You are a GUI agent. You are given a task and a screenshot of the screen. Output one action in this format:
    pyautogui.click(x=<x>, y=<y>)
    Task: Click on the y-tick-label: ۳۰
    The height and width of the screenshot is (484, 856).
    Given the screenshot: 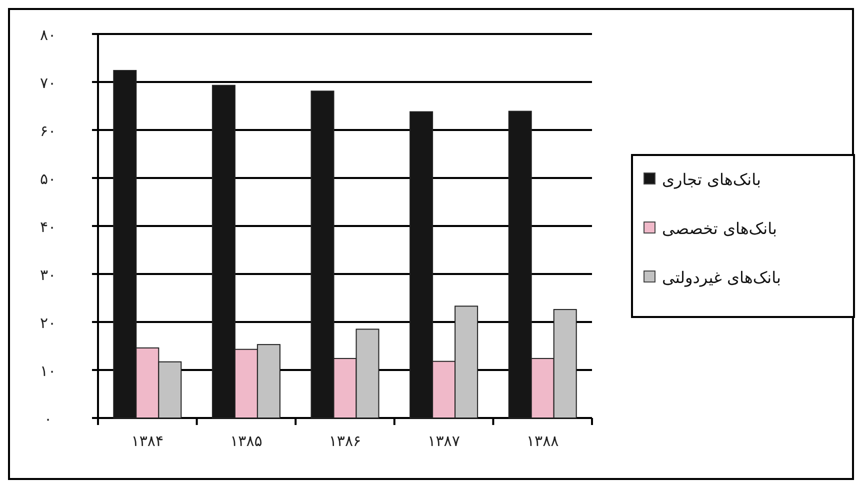 What is the action you would take?
    pyautogui.click(x=48, y=275)
    